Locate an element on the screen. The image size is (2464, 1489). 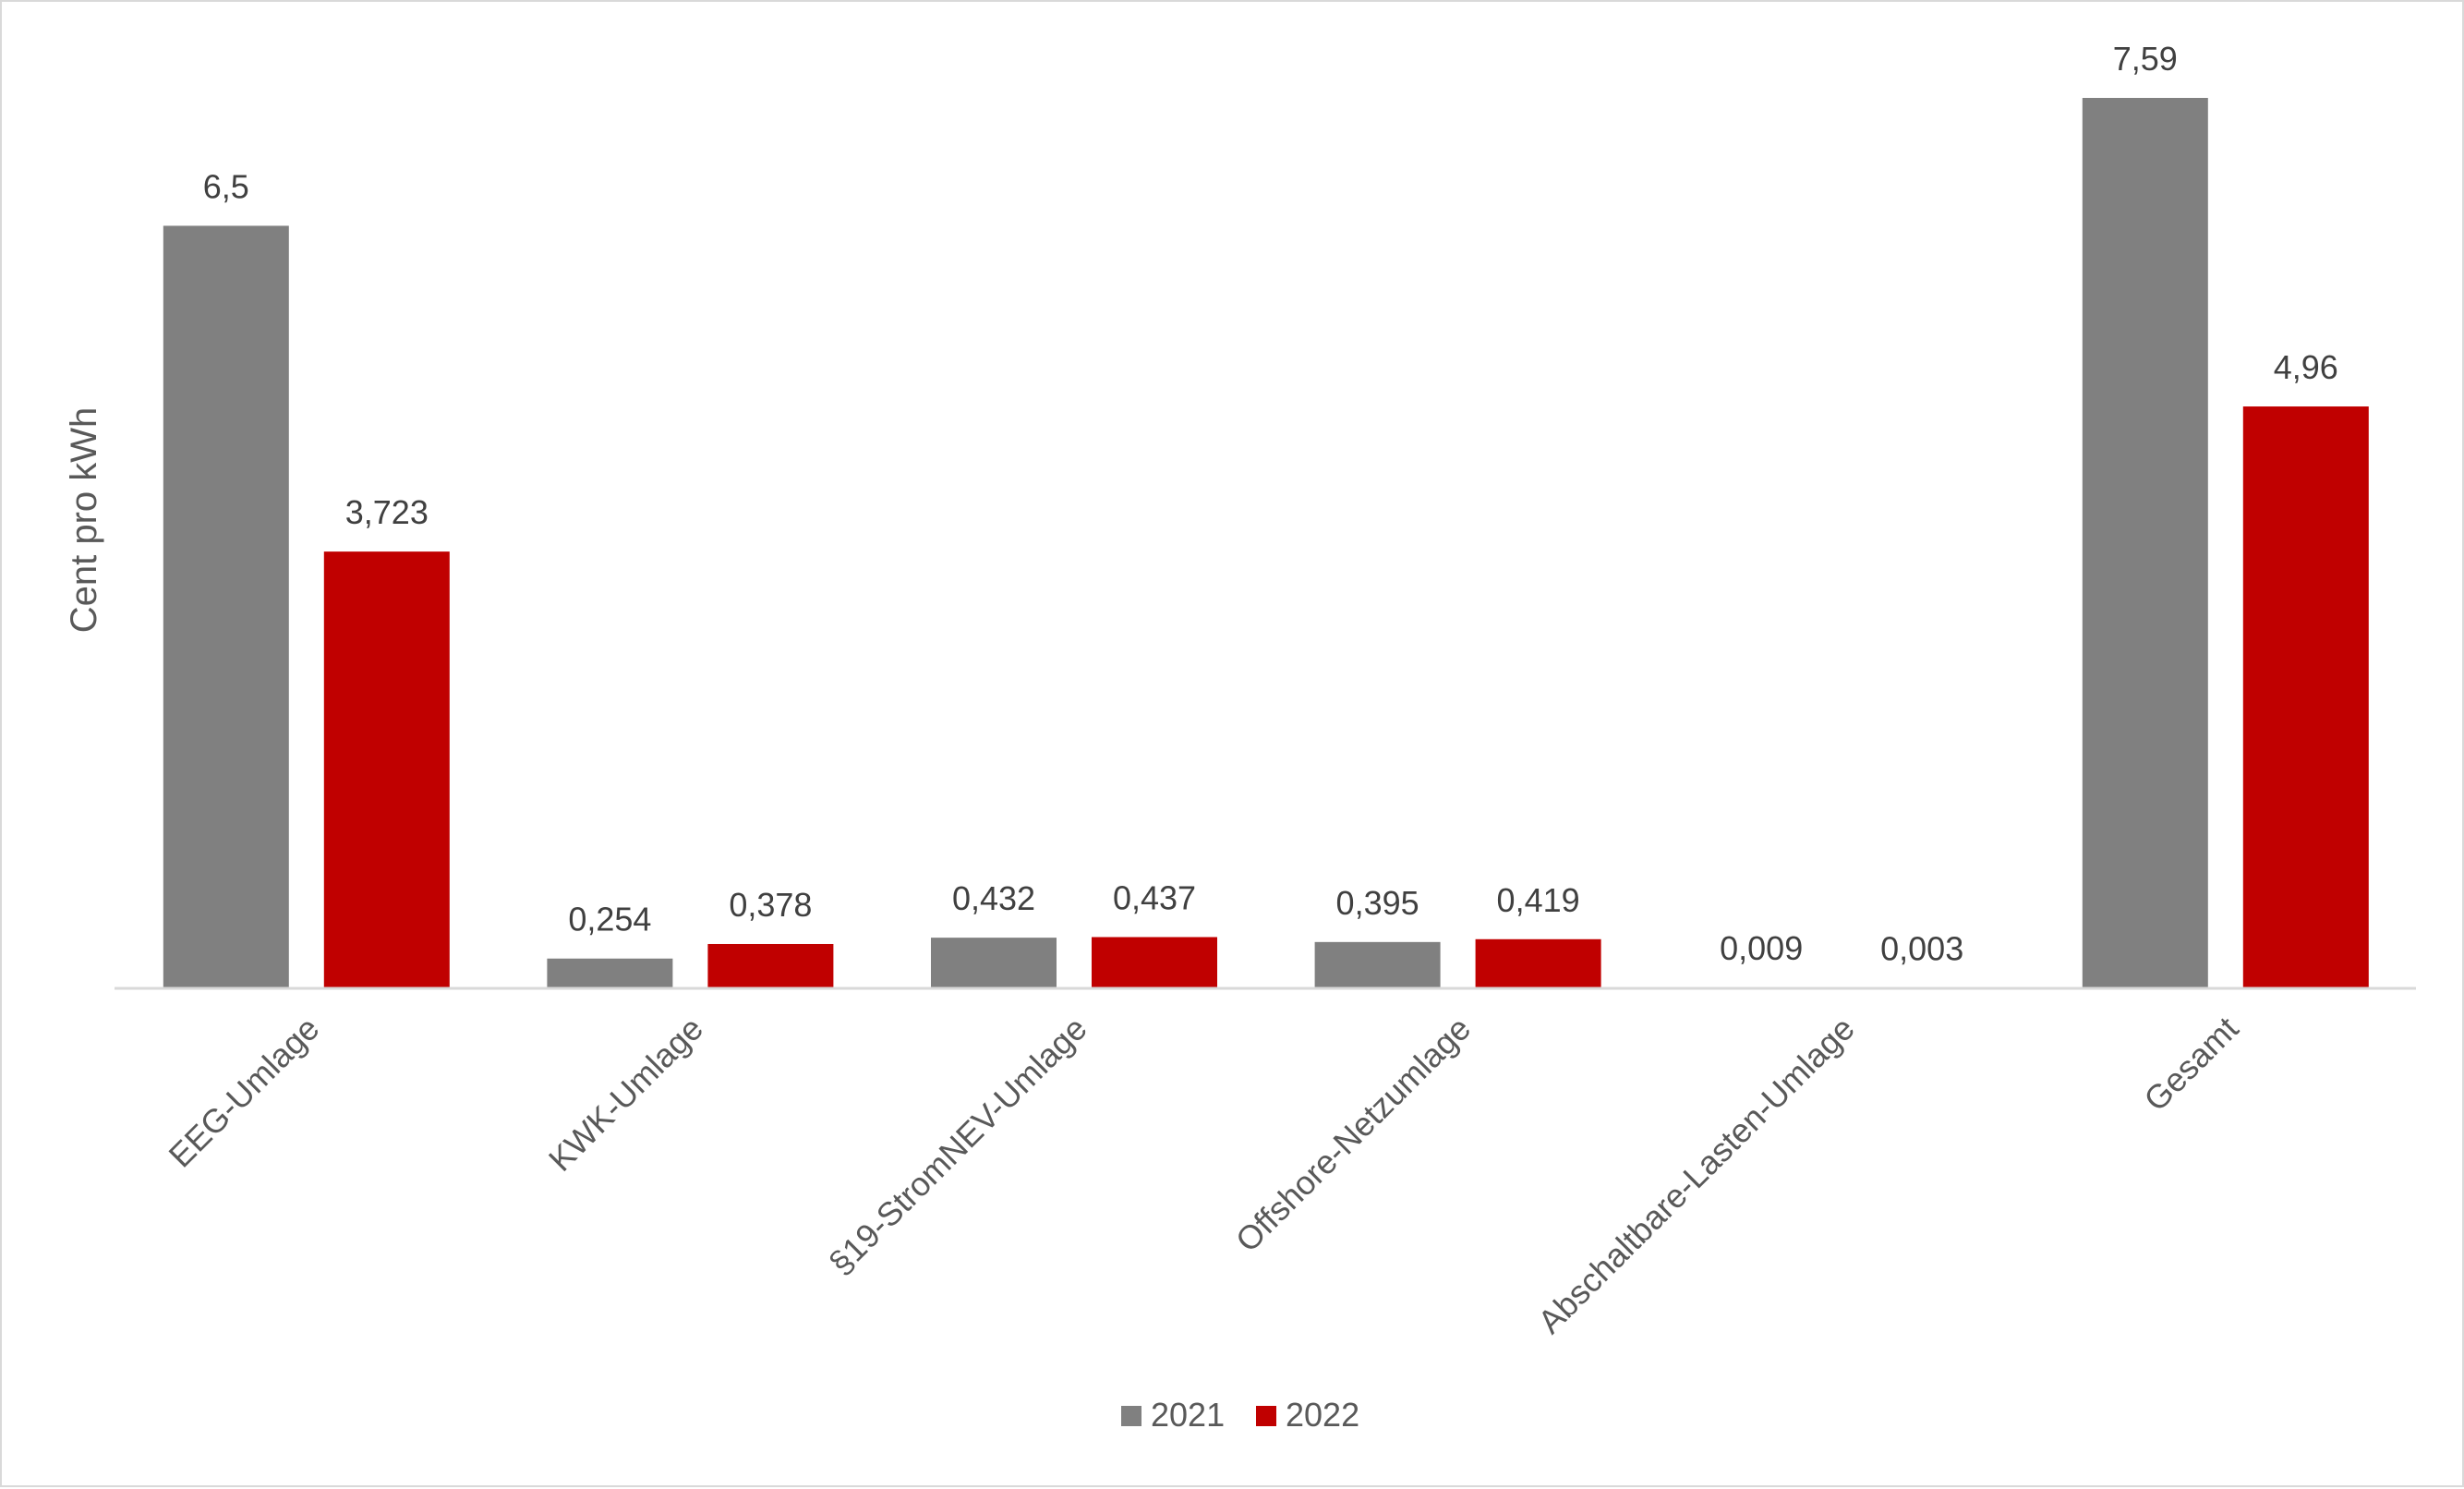
data-label-2022-2: 0,437 is located at coordinates (1155, 897).